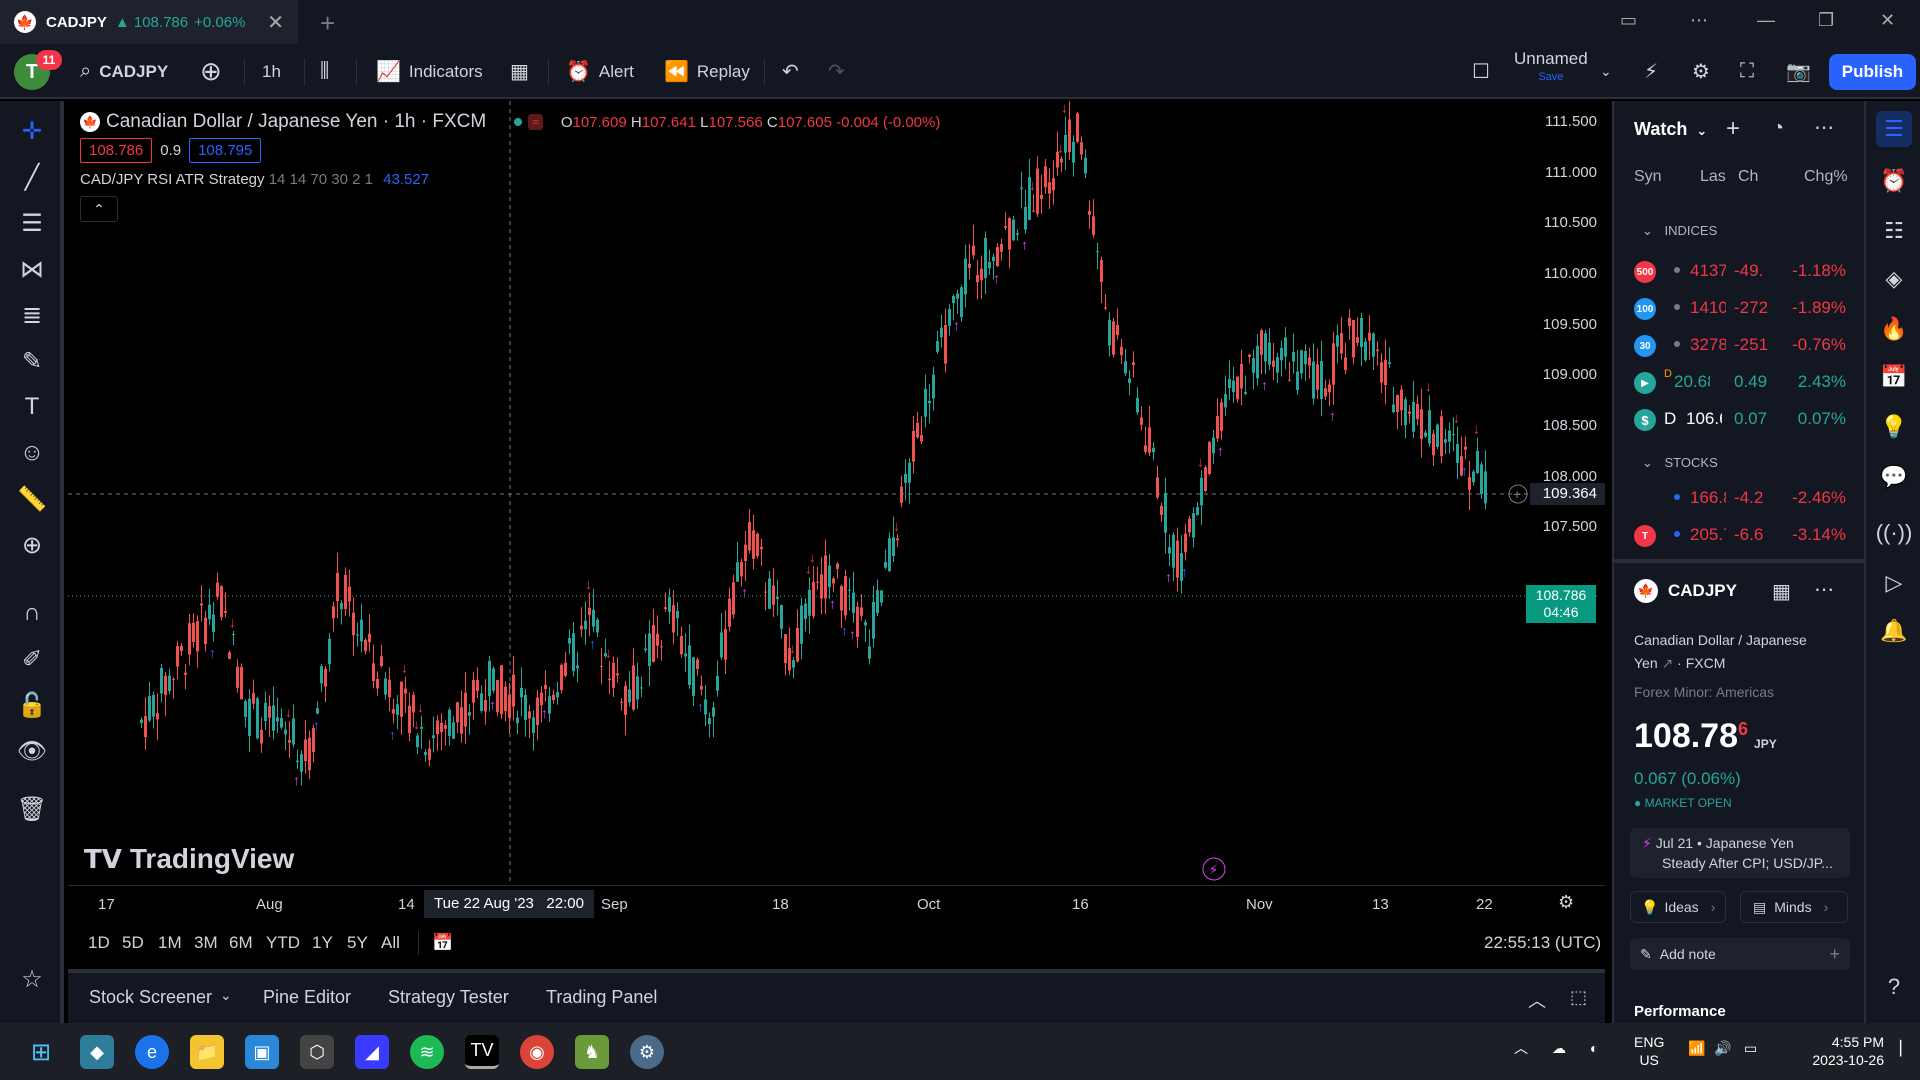  I want to click on star-icon: ☆, so click(32, 979).